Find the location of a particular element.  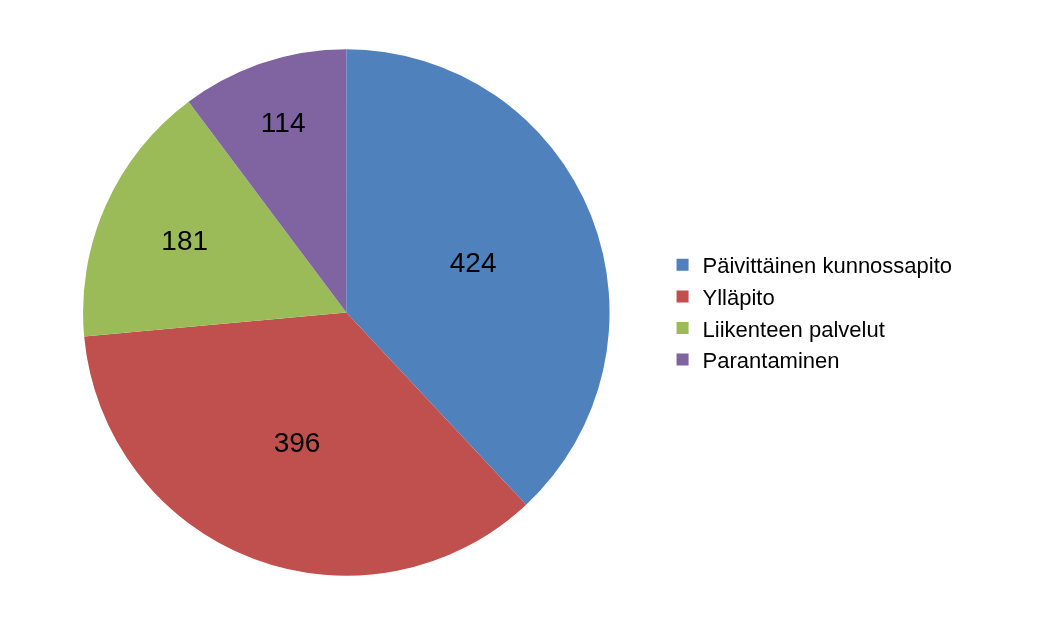

legend-label: Parantaminen is located at coordinates (771, 361).